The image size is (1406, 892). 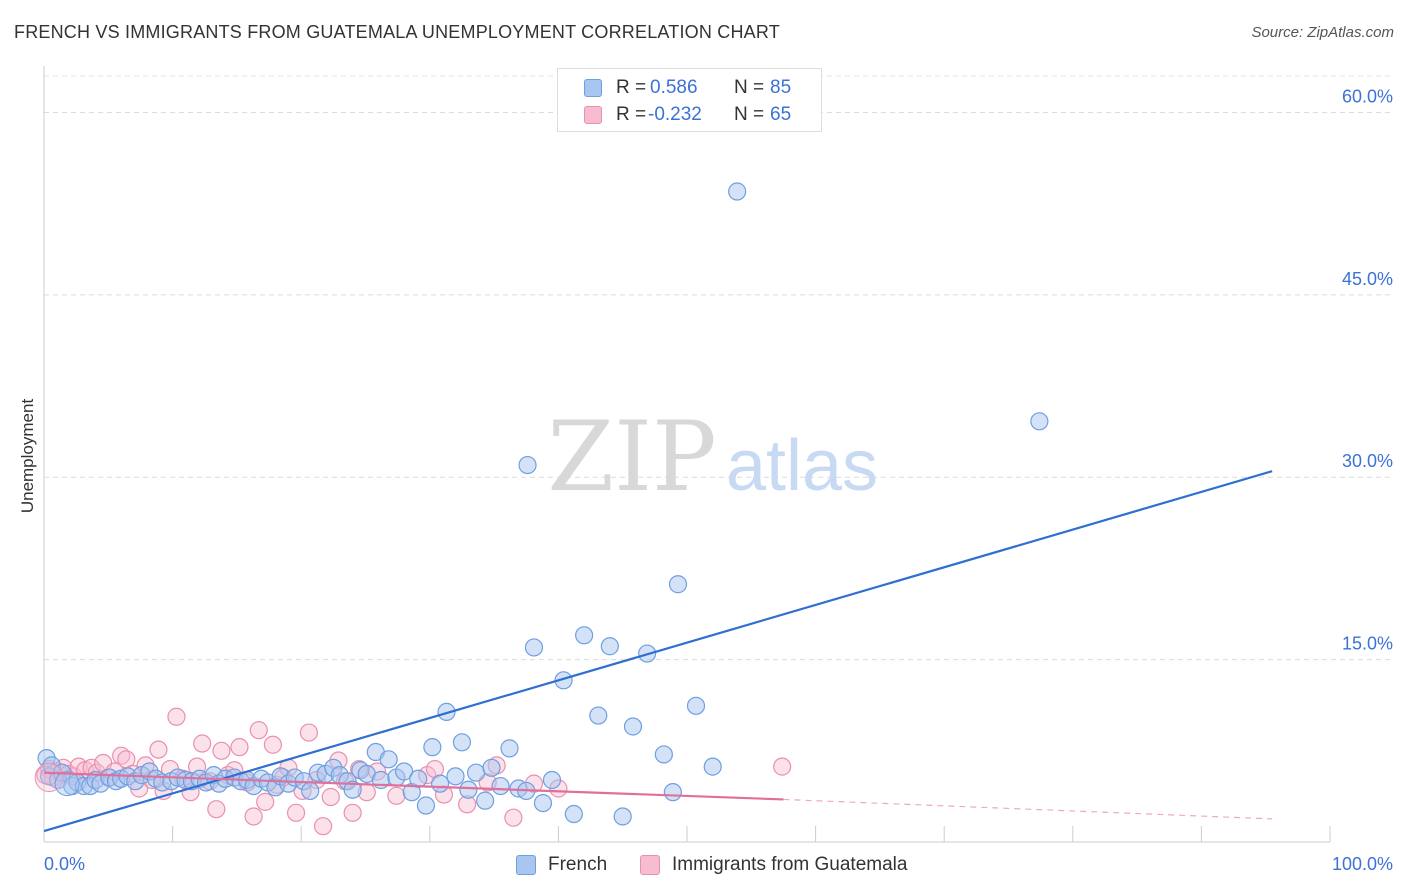 I want to click on chart-source: Source: ZipAtlas.com, so click(x=1322, y=32).